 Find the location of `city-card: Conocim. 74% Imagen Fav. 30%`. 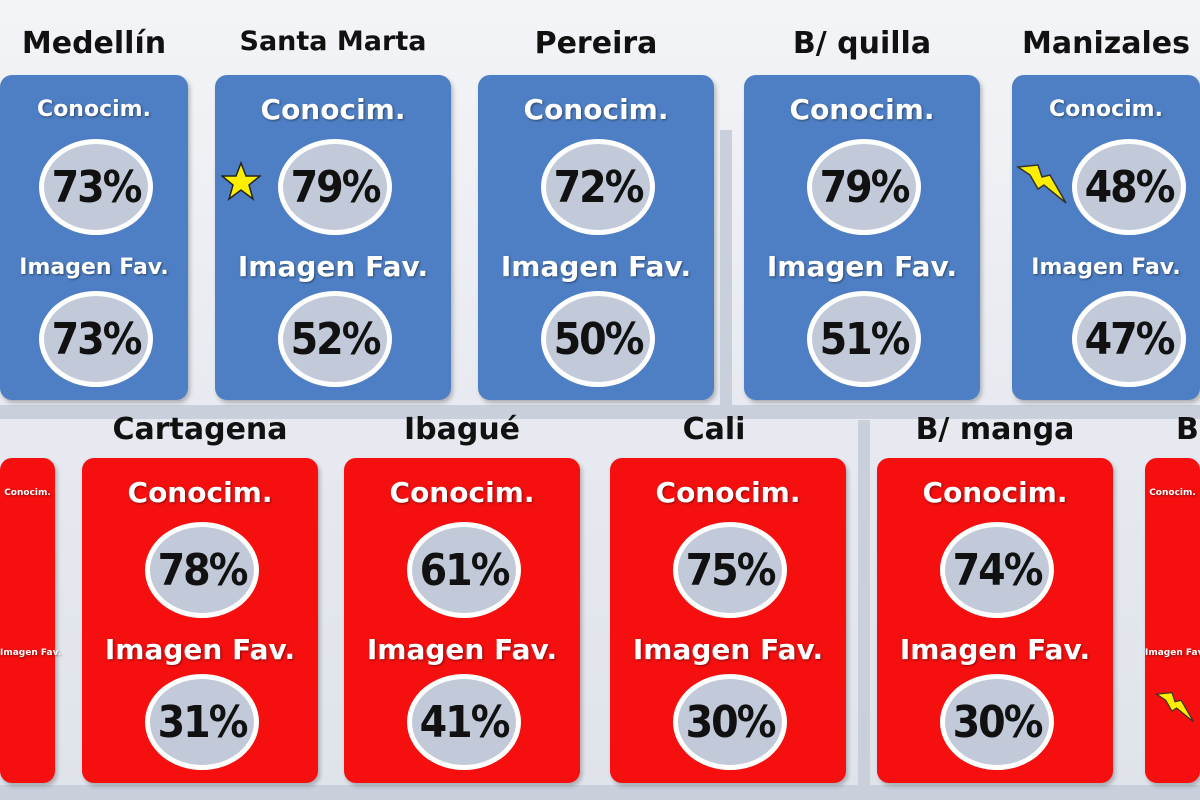

city-card: Conocim. 74% Imagen Fav. 30% is located at coordinates (995, 620).